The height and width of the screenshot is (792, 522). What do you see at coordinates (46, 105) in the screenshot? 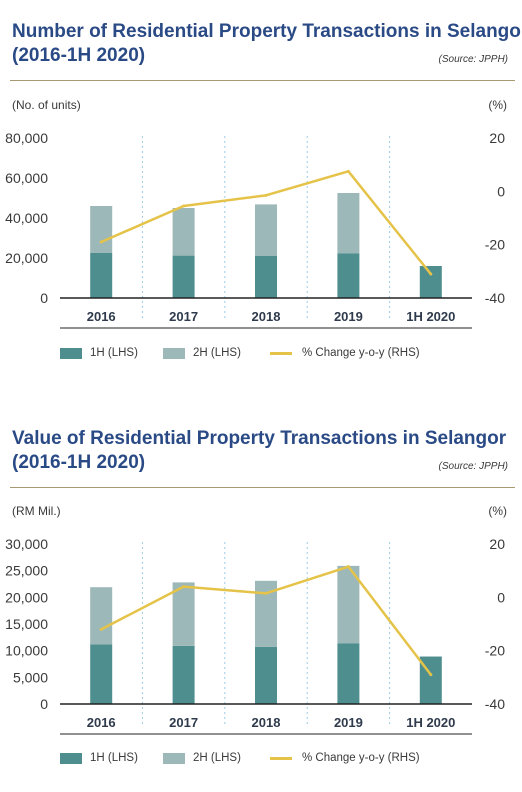
I see `left-axis-unit: (No. of units)` at bounding box center [46, 105].